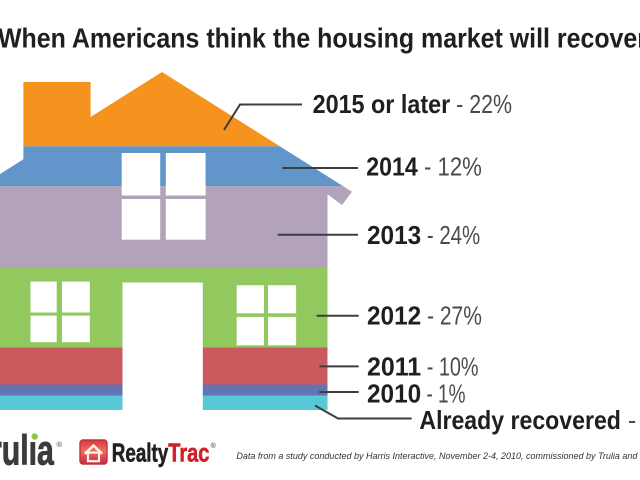 This screenshot has height=480, width=640. What do you see at coordinates (161, 453) in the screenshot?
I see `svg-text: RealtyTrac` at bounding box center [161, 453].